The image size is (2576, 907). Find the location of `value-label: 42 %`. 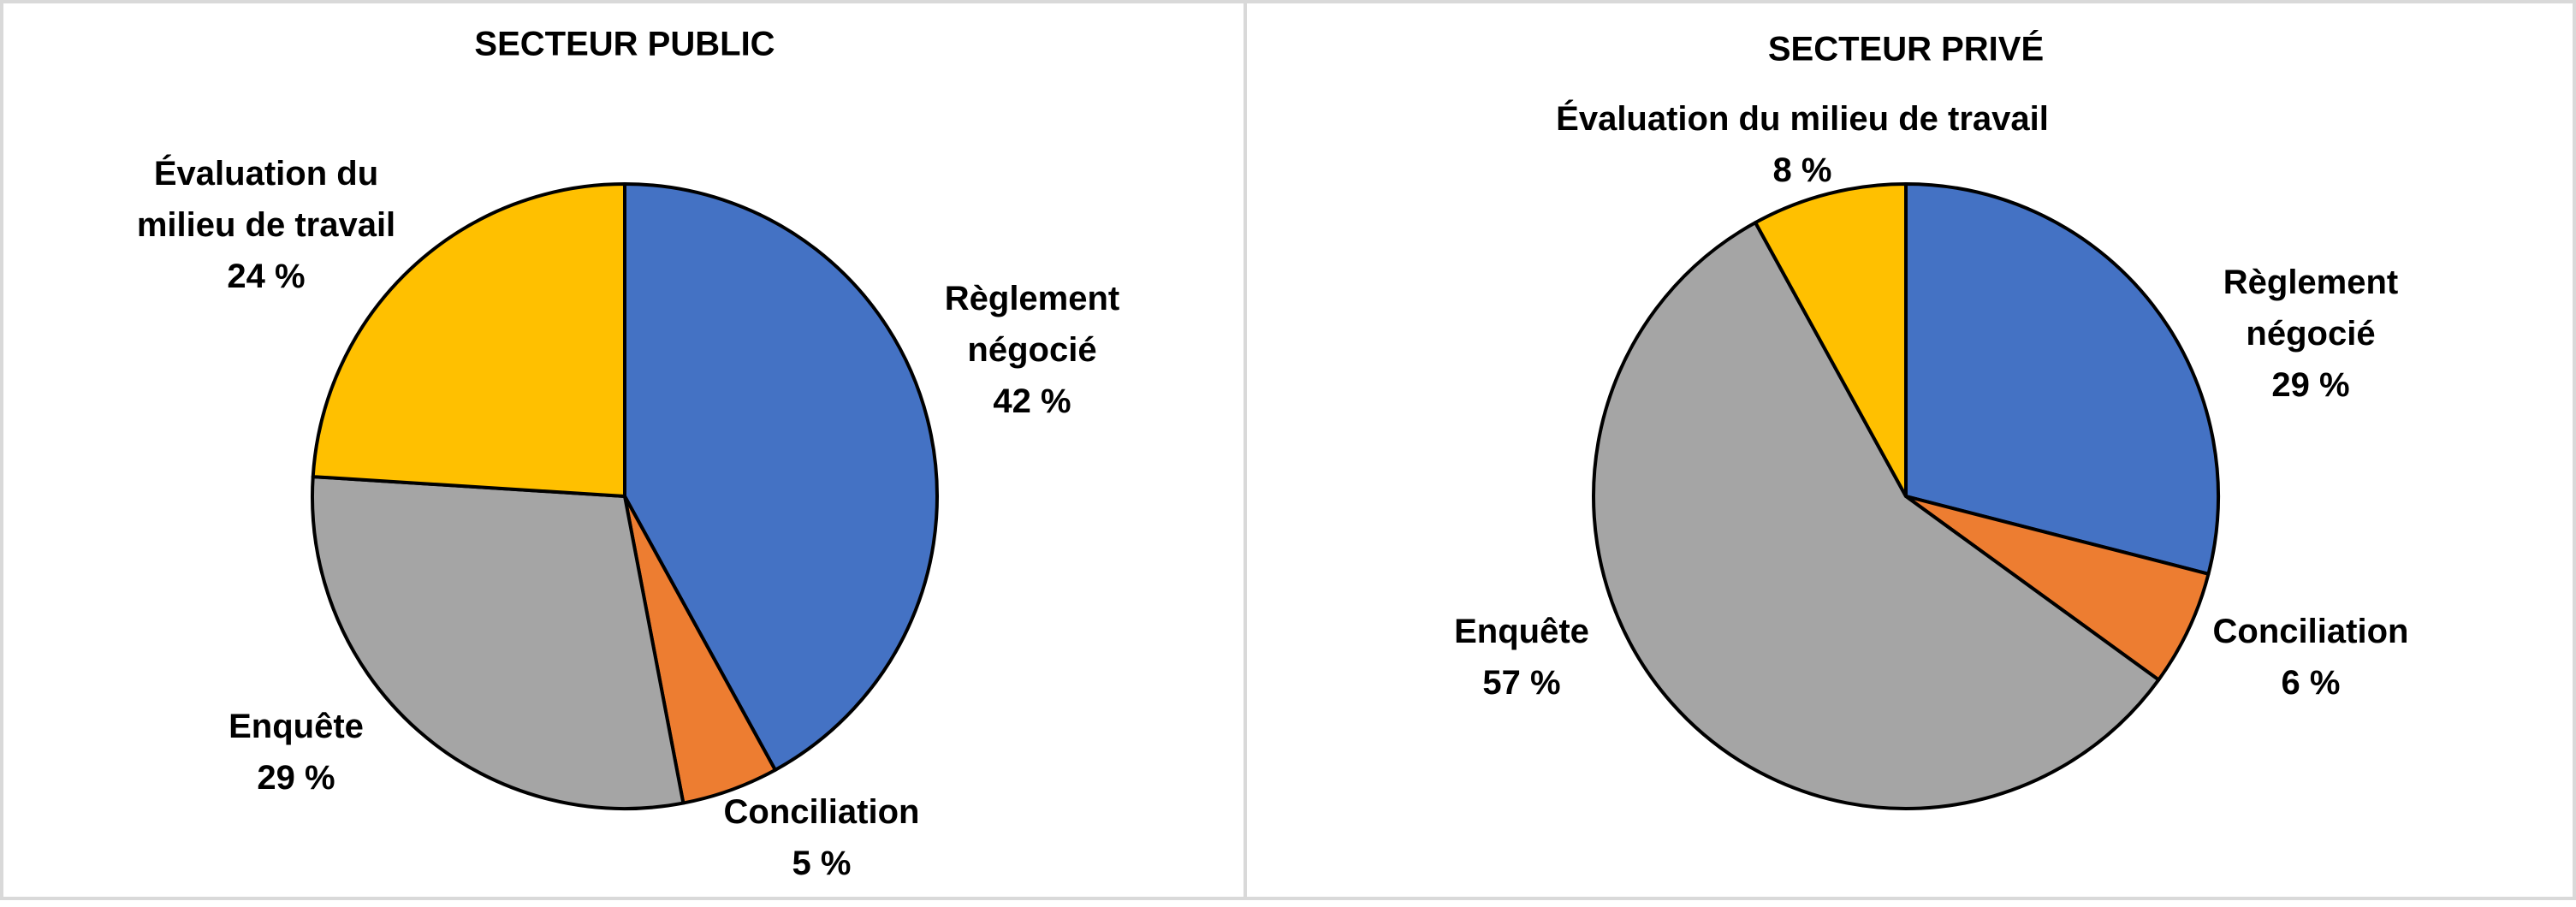

value-label: 42 % is located at coordinates (1032, 401).